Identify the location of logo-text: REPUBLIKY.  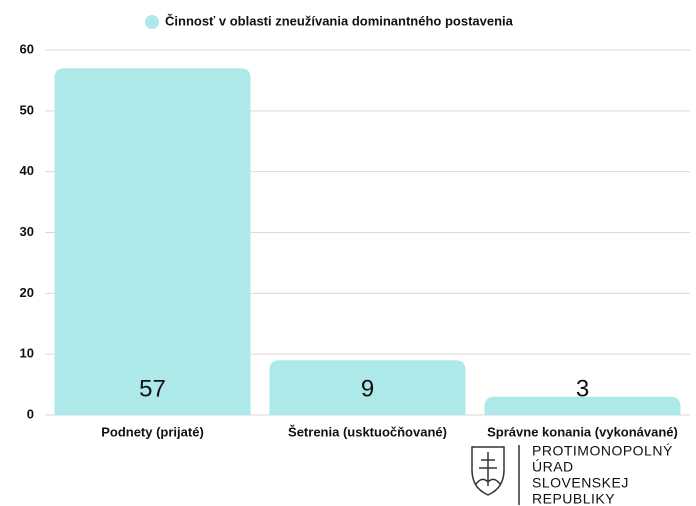
(573, 498).